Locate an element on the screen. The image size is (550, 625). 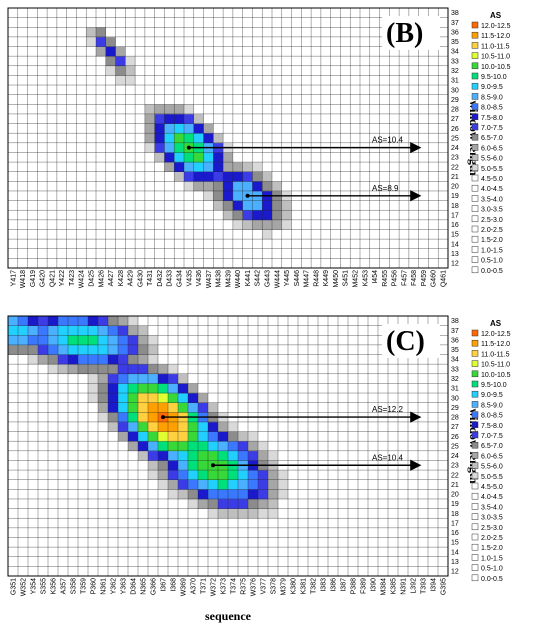
x-tick-label: G366 is located at coordinates (153, 586).